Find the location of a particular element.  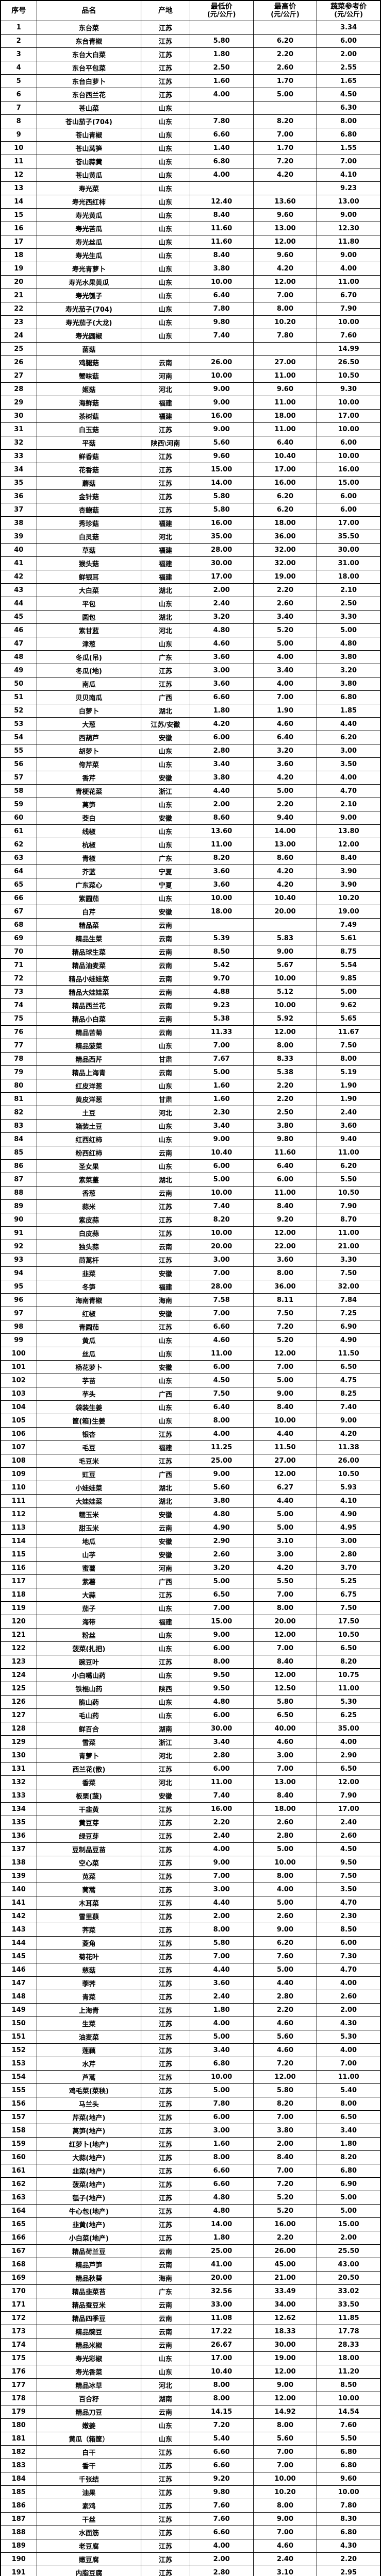

low-price-cell: 26.67 is located at coordinates (221, 2345).